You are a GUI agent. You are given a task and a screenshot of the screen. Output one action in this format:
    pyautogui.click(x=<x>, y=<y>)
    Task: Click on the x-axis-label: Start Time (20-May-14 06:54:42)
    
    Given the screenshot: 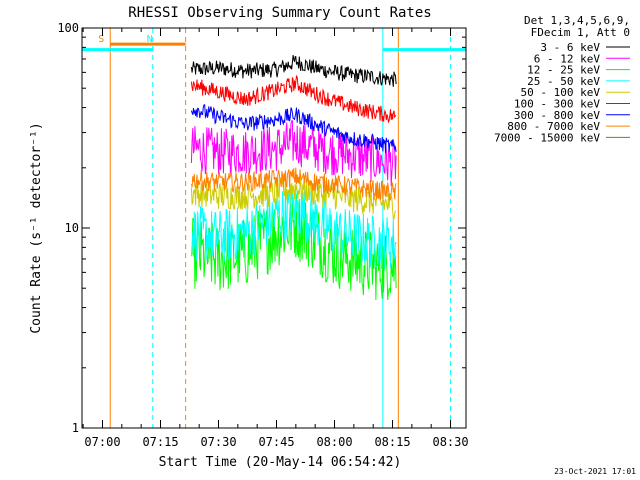 What is the action you would take?
    pyautogui.click(x=280, y=462)
    